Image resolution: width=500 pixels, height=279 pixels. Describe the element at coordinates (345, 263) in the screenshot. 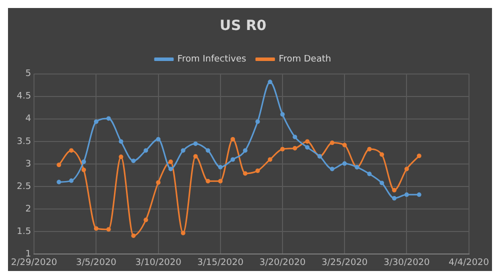

I see `x-tick-label: 3/25/2020` at that location.